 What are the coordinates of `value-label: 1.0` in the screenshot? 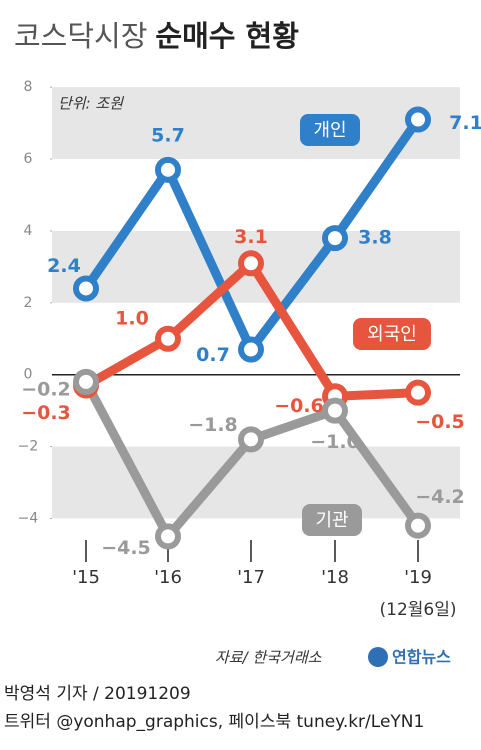 It's located at (132, 318).